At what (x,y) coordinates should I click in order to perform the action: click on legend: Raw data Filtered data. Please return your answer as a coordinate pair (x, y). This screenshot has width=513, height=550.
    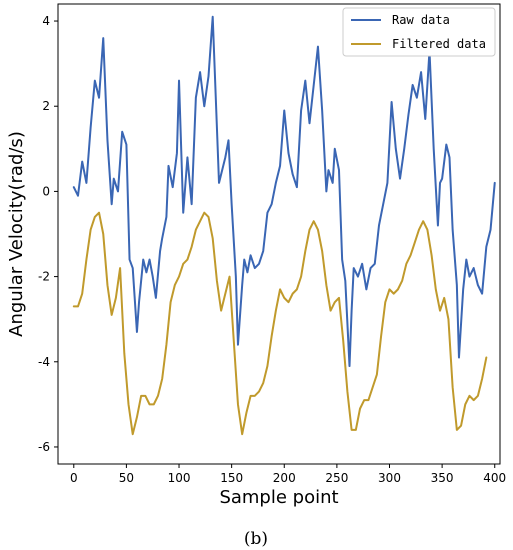
    Looking at the image, I should click on (419, 32).